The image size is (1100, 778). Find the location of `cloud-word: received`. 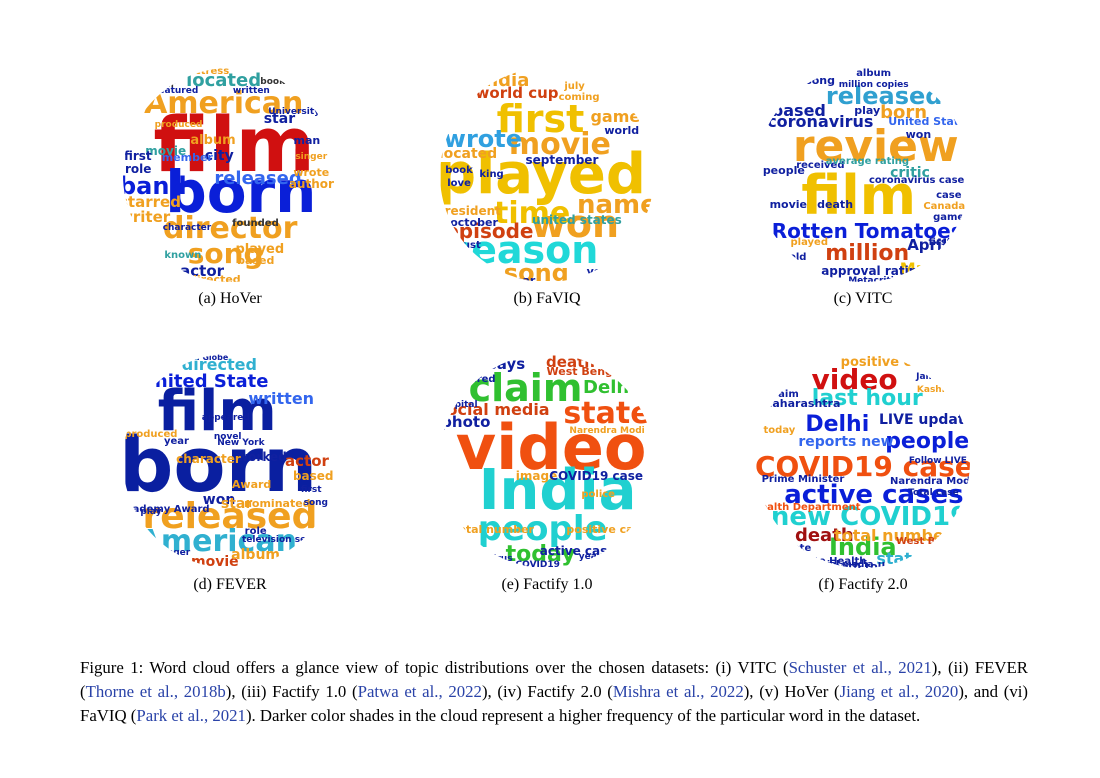

cloud-word: received is located at coordinates (820, 166).